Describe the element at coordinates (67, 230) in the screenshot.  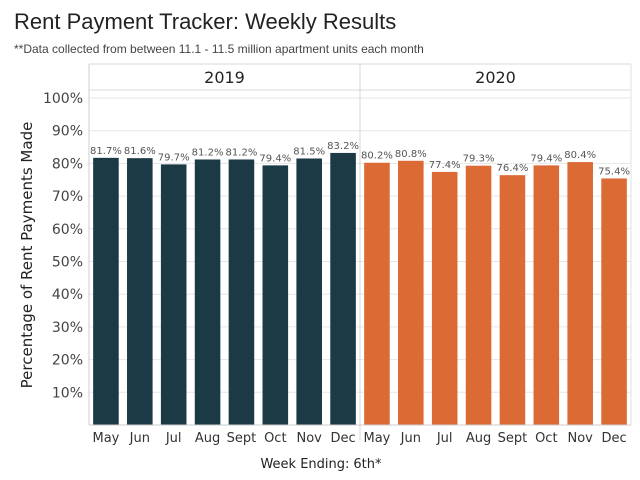
I see `y-tick-label: 60%` at that location.